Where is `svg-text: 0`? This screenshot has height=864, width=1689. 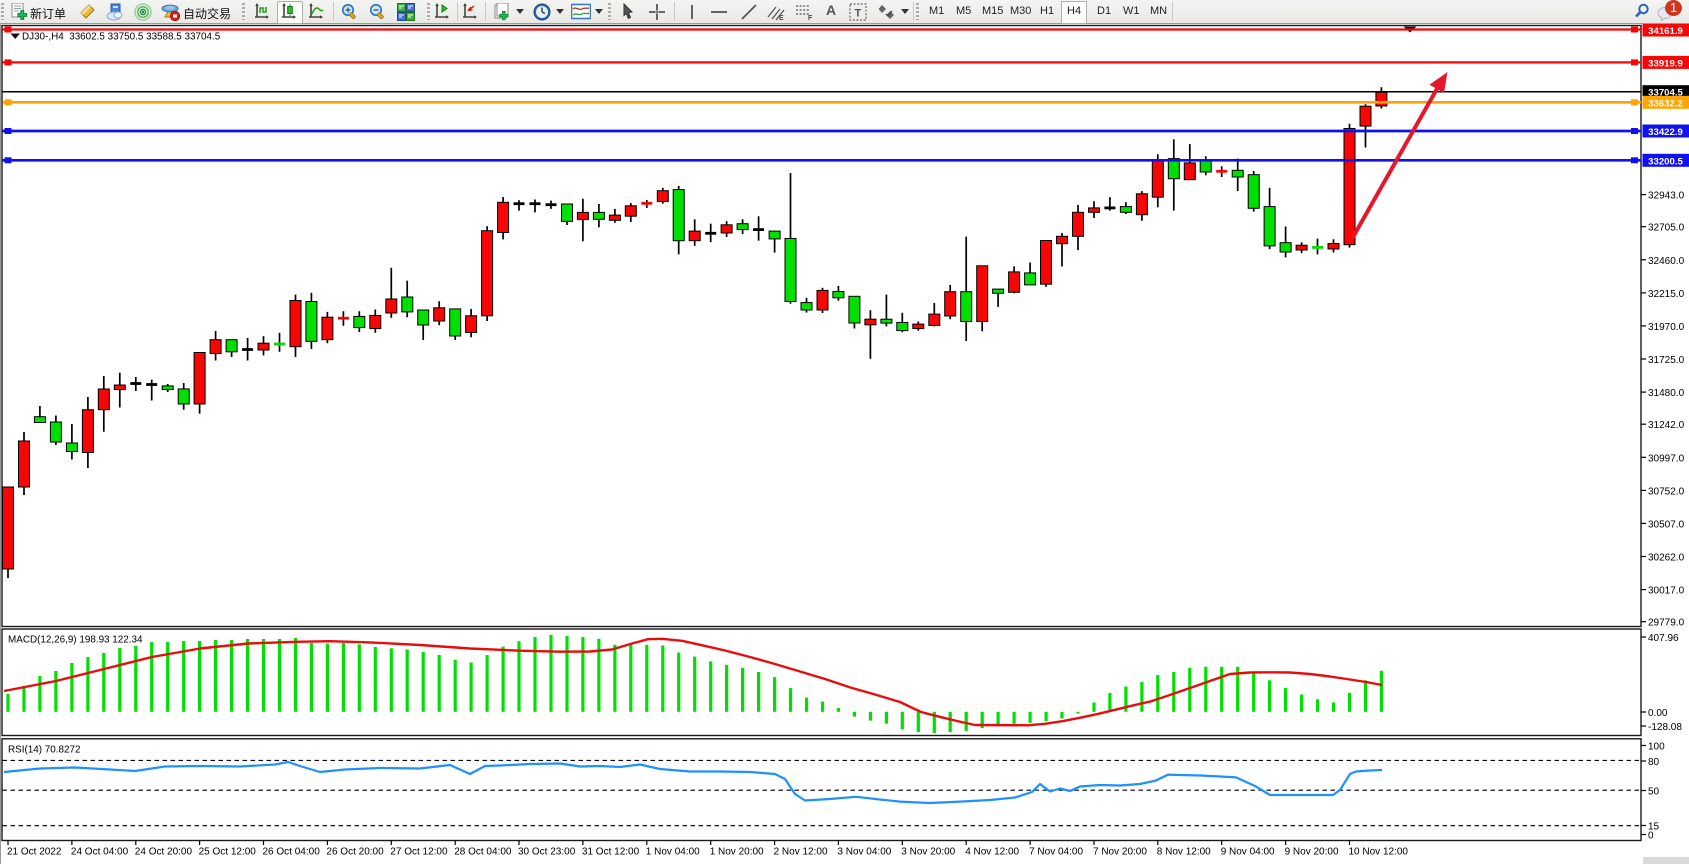
svg-text: 0 is located at coordinates (1651, 836).